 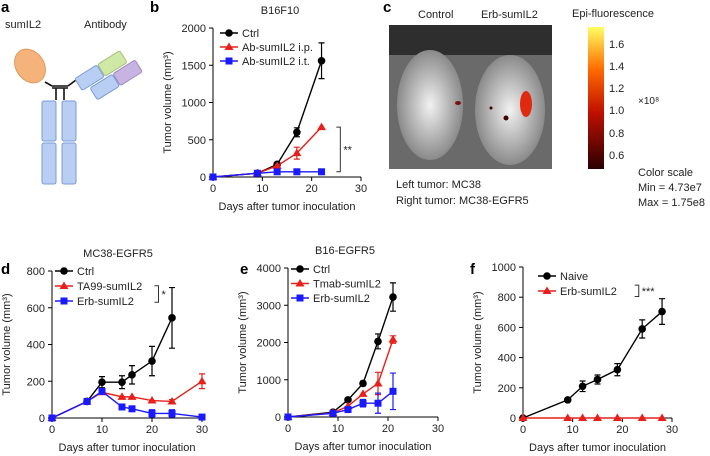 What do you see at coordinates (194, 29) in the screenshot?
I see `y-tick-label: 2000` at bounding box center [194, 29].